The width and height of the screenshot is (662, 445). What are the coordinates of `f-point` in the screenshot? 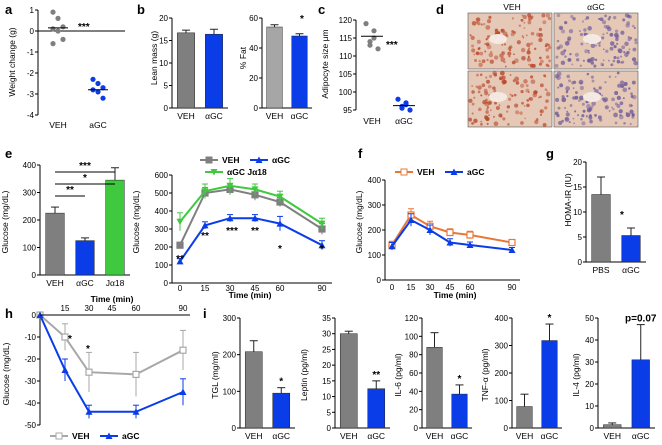 It's located at (430, 229).